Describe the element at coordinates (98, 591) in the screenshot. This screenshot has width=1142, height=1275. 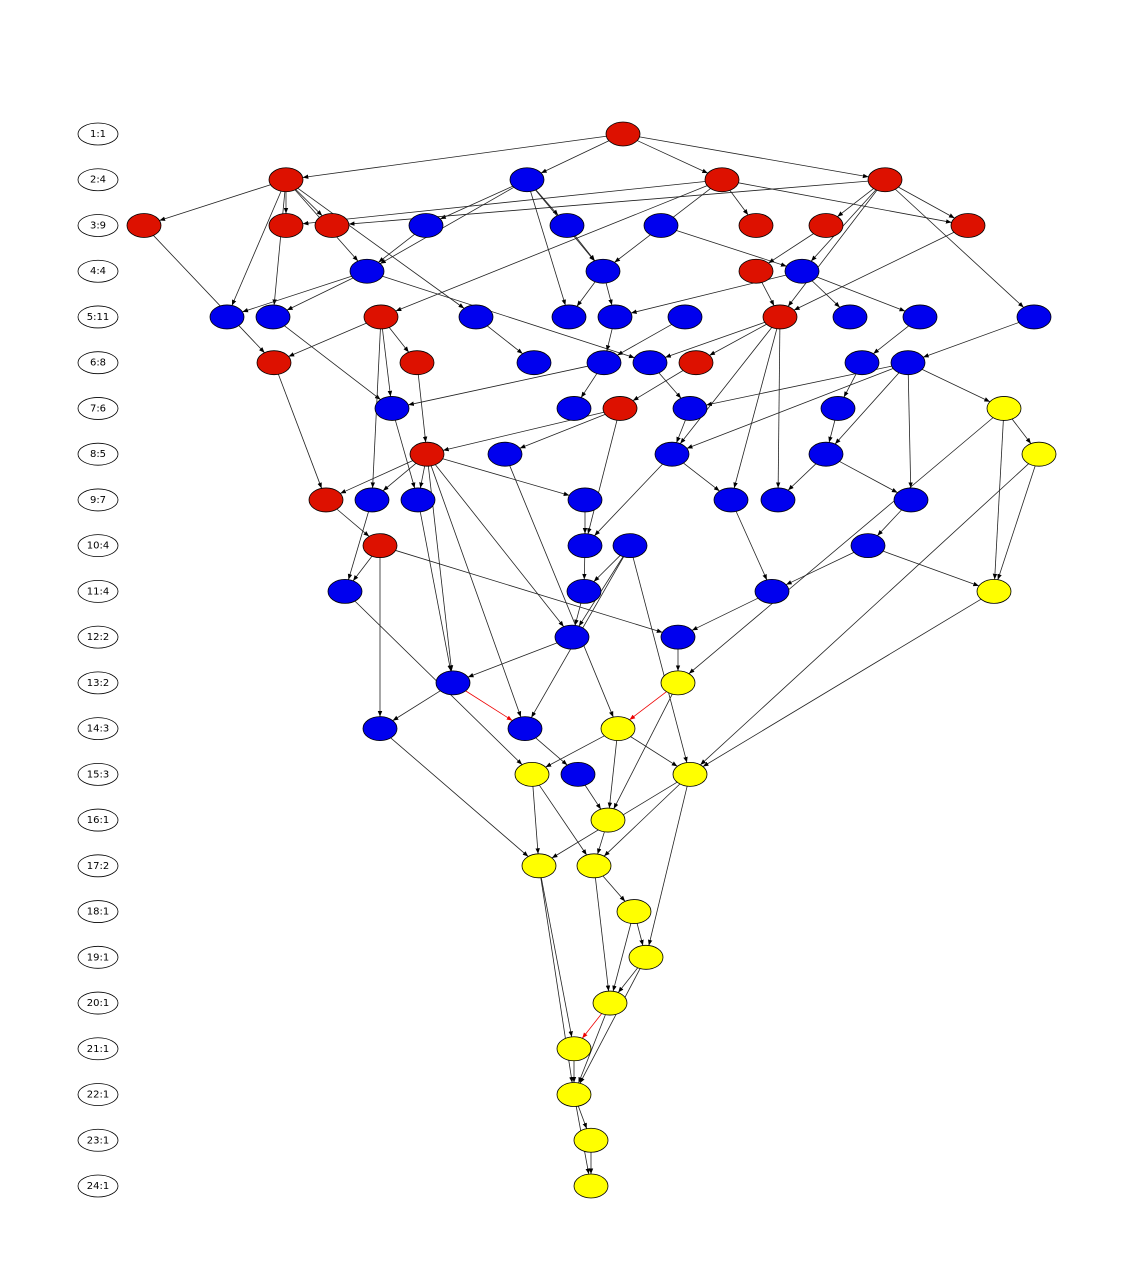
I see `rank-label: 11:4` at that location.